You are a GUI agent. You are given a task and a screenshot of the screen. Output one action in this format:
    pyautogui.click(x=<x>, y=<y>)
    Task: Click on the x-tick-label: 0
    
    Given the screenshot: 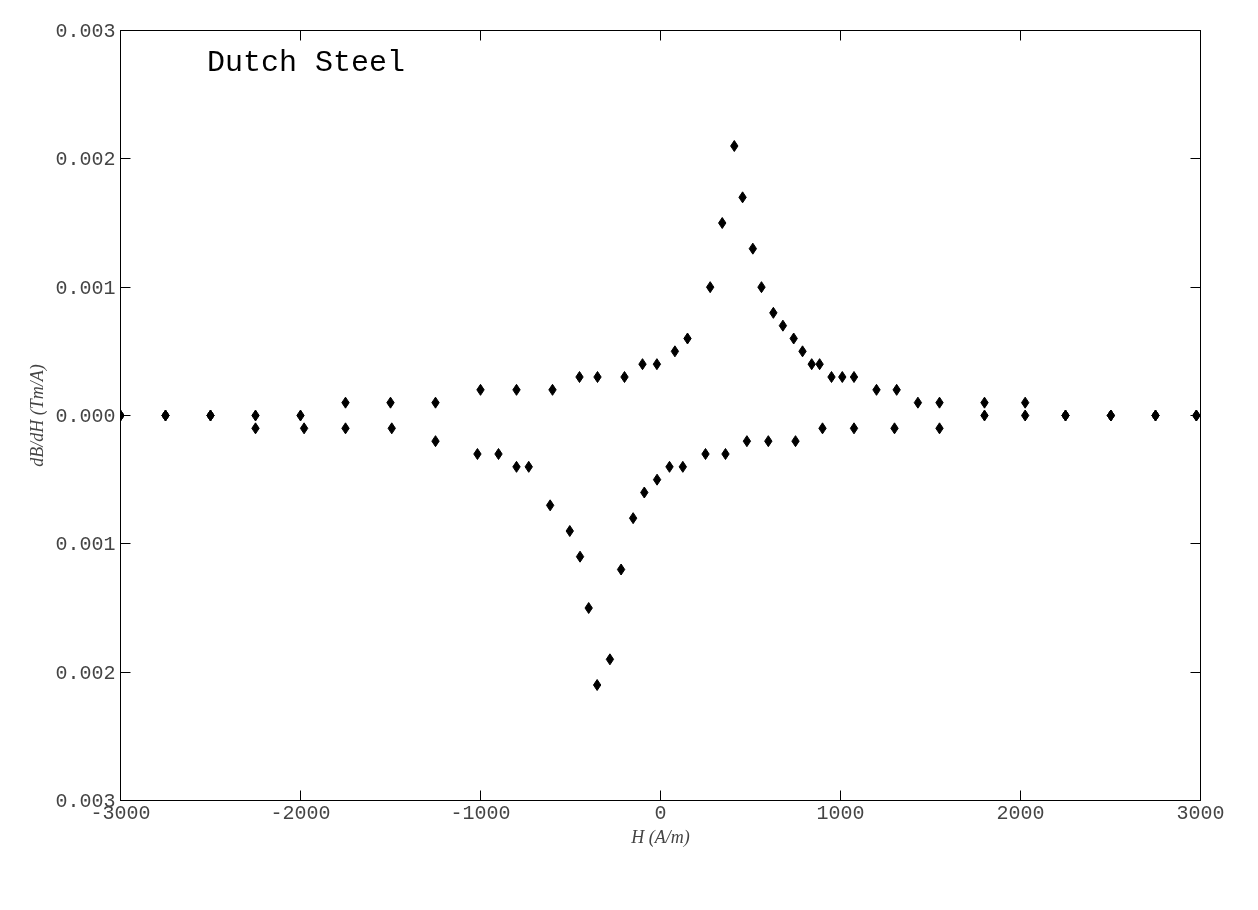 What is the action you would take?
    pyautogui.click(x=660, y=813)
    